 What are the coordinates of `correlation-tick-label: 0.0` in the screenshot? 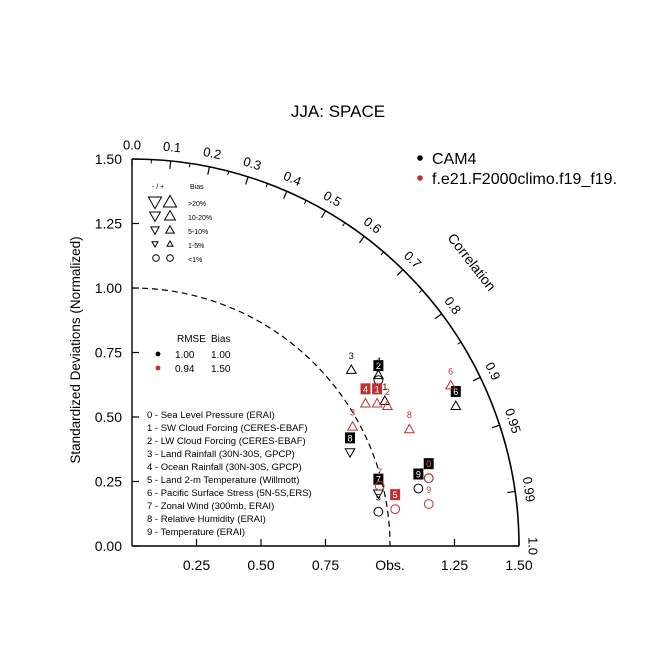 It's located at (132, 145).